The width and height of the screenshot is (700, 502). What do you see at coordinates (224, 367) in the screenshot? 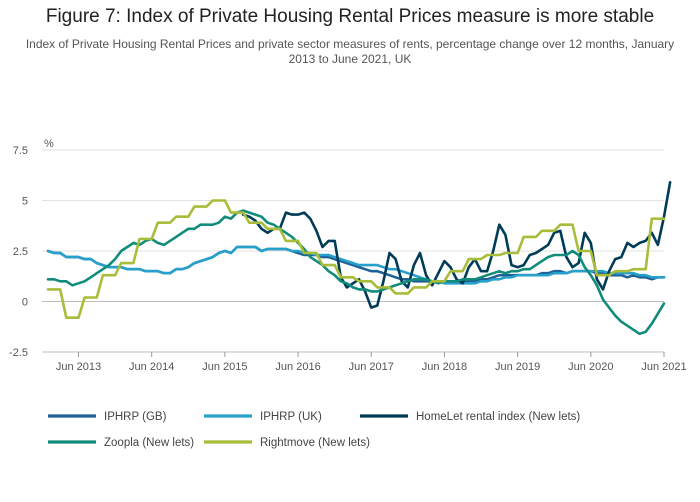
I see `x-tick-label: Jun 2015` at bounding box center [224, 367].